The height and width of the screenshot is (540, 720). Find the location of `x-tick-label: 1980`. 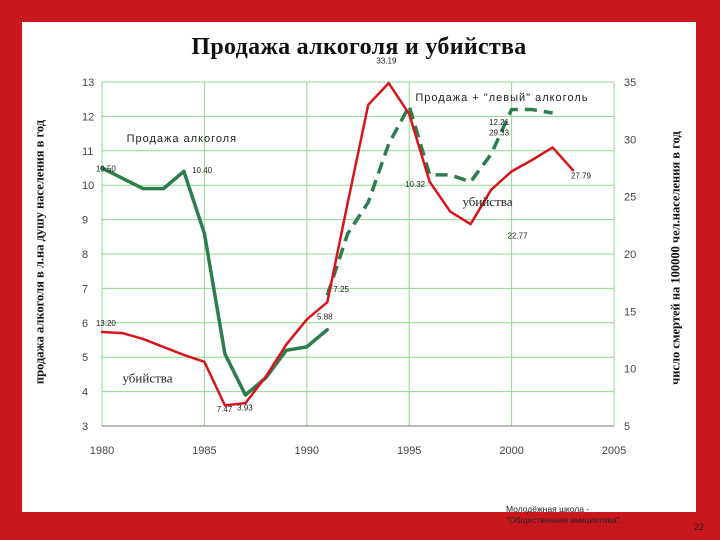

x-tick-label: 1980 is located at coordinates (102, 451).